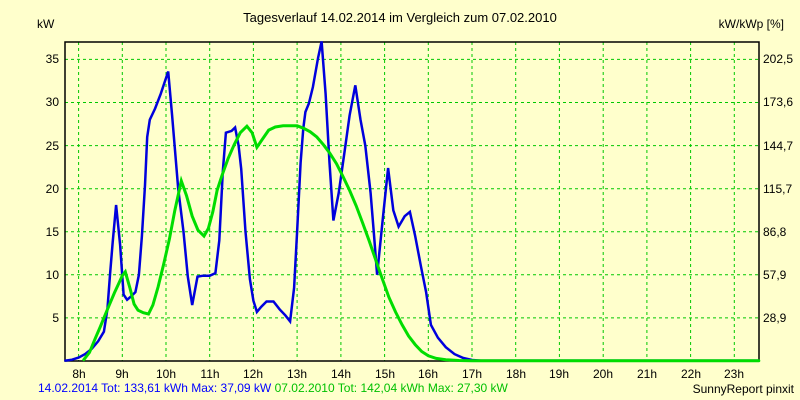 The width and height of the screenshot is (800, 400). What do you see at coordinates (778, 146) in the screenshot?
I see `right-tick-label: 144,7` at bounding box center [778, 146].